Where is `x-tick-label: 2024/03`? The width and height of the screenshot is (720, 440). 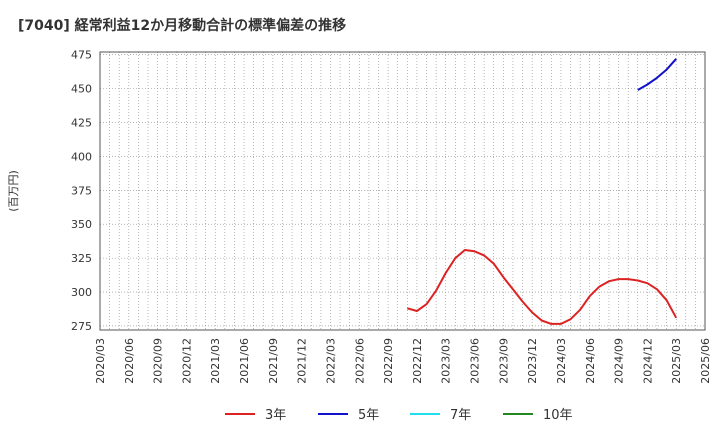
x-tick-label: 2024/03 is located at coordinates (561, 361).